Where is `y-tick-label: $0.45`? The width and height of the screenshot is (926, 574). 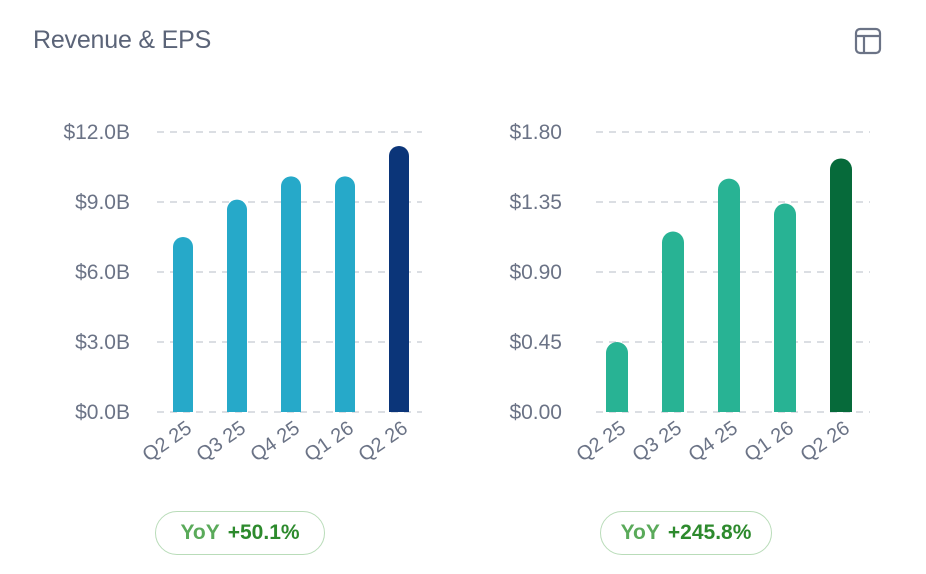
y-tick-label: $0.45 is located at coordinates (535, 342).